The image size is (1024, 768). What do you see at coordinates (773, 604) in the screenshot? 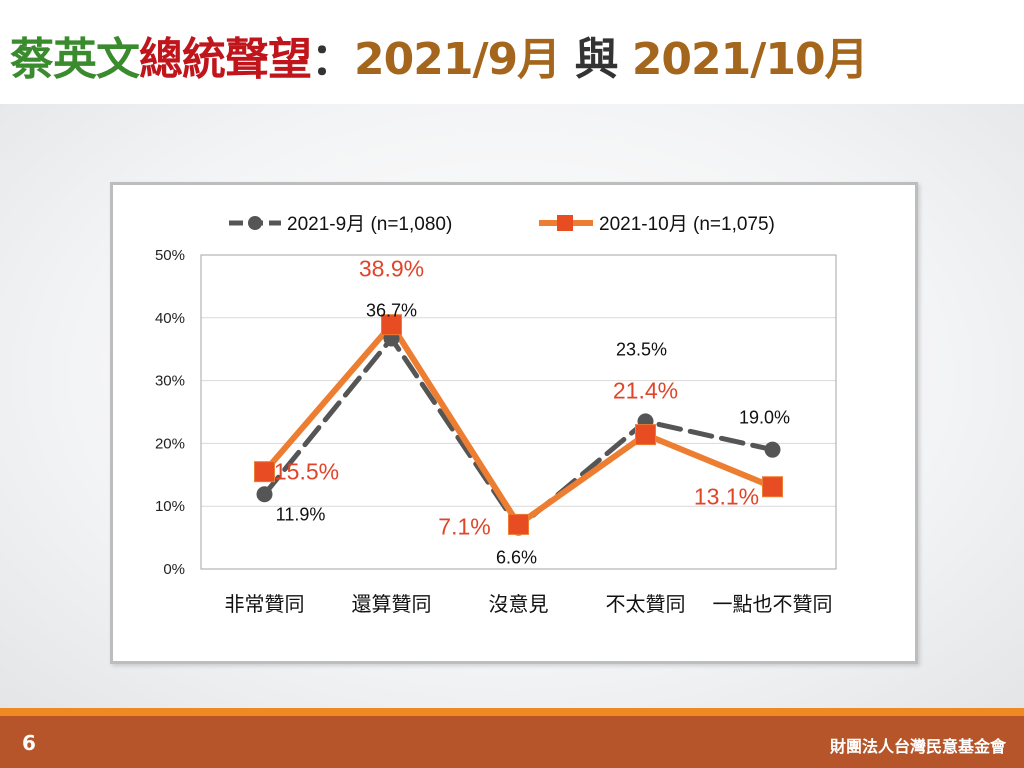
I see `x-tick-label: 一點也不贊同` at bounding box center [773, 604].